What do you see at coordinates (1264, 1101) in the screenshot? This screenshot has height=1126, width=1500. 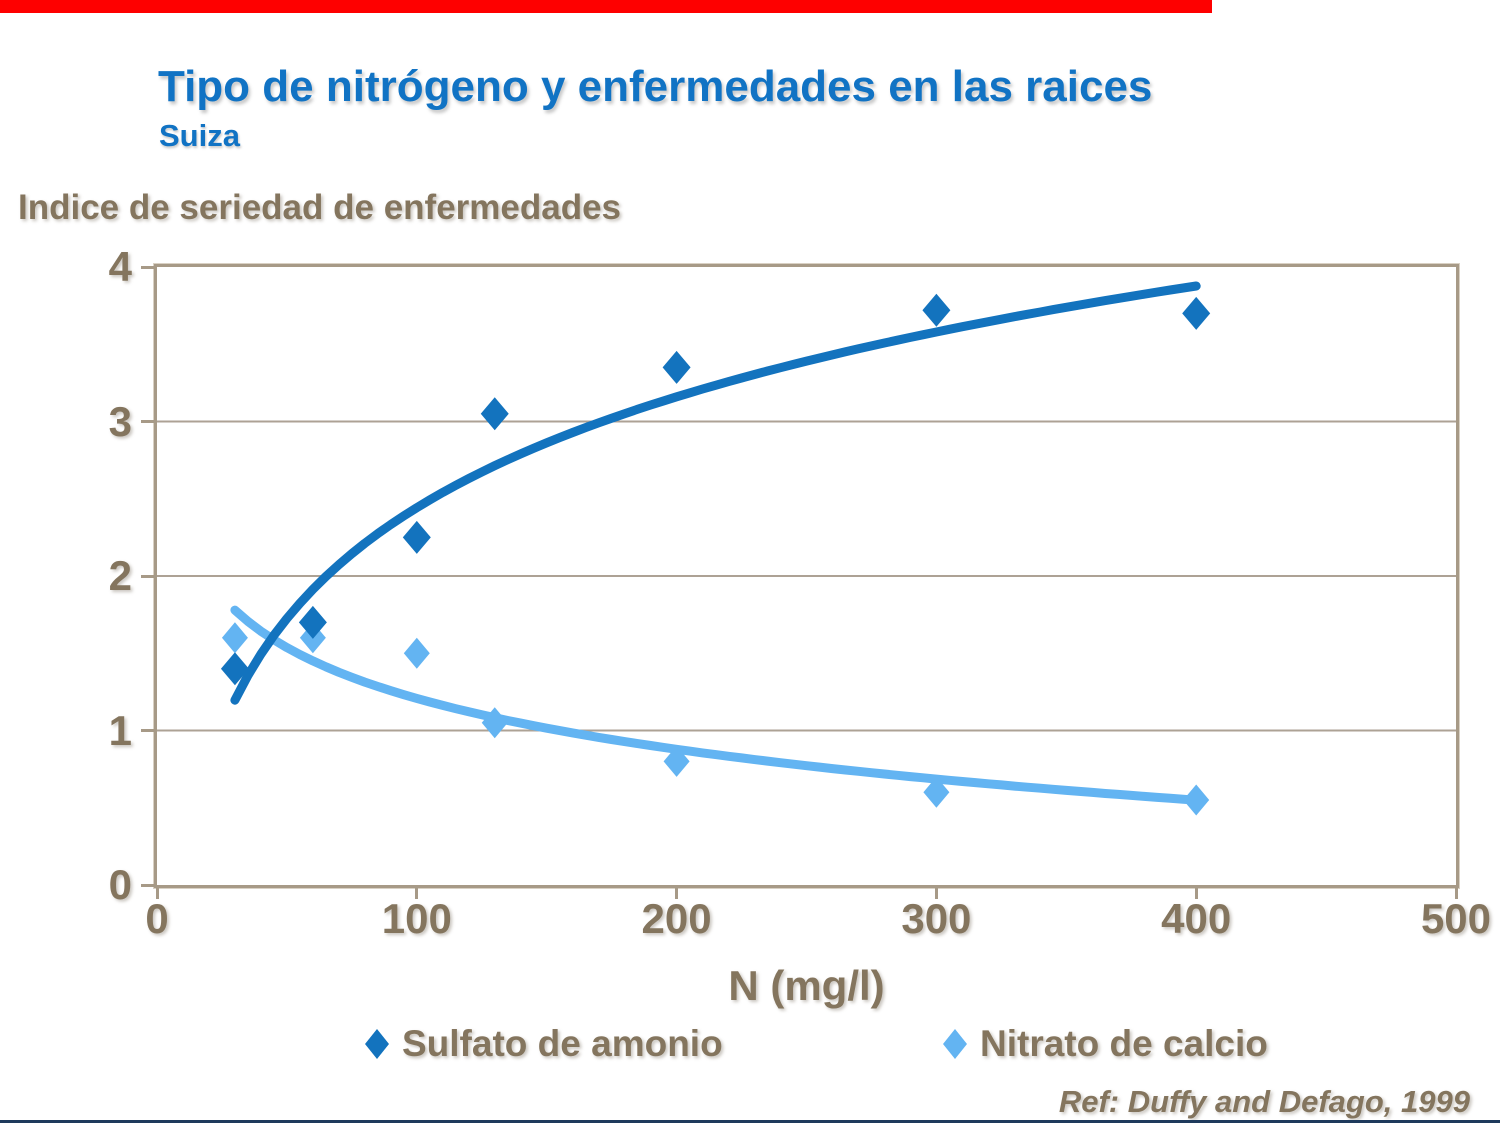 I see `reference-citation: Ref: Duffy and Defago, 1999` at bounding box center [1264, 1101].